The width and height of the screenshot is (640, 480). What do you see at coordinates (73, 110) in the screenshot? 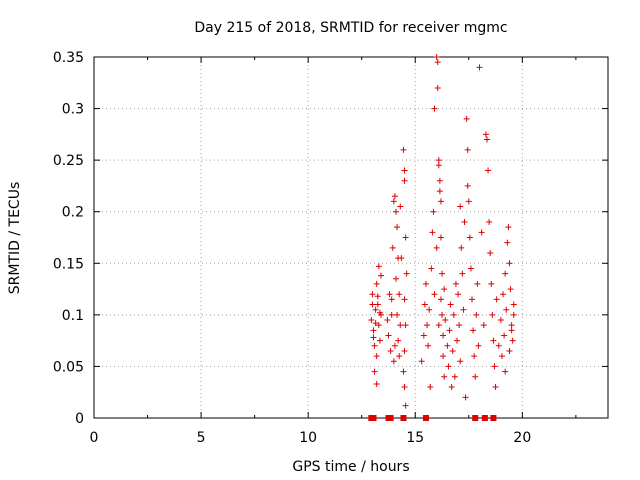
I see `y-tick-label: 0.3` at bounding box center [73, 110].